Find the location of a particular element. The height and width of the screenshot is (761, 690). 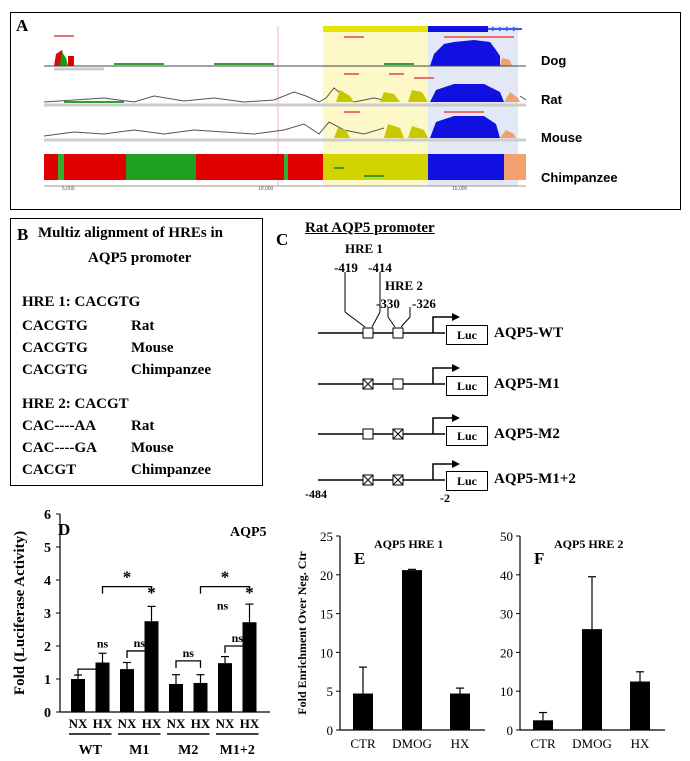

panel-b-frame is located at coordinates (136, 352).